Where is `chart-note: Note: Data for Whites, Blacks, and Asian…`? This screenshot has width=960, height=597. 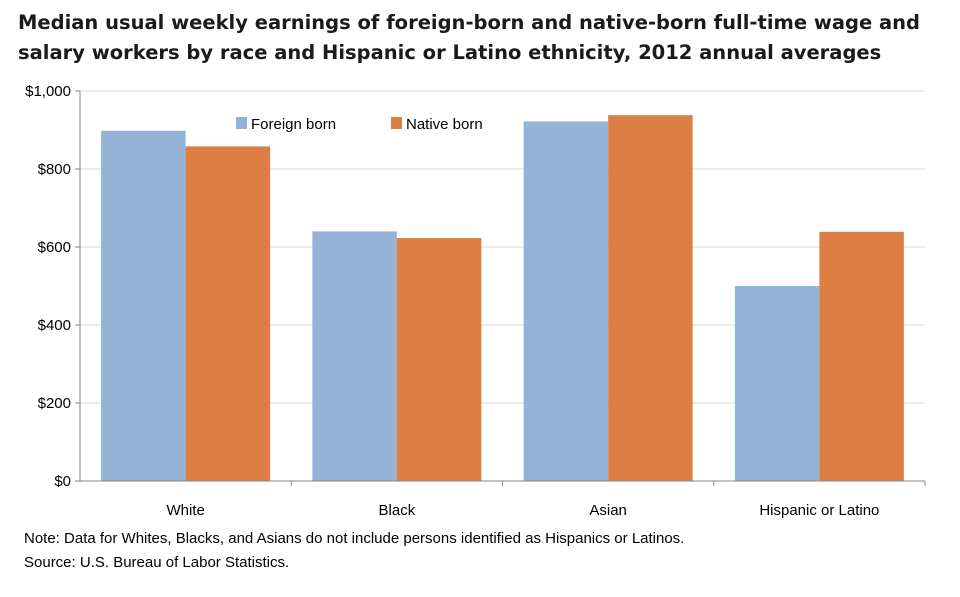 chart-note: Note: Data for Whites, Blacks, and Asian… is located at coordinates (354, 538).